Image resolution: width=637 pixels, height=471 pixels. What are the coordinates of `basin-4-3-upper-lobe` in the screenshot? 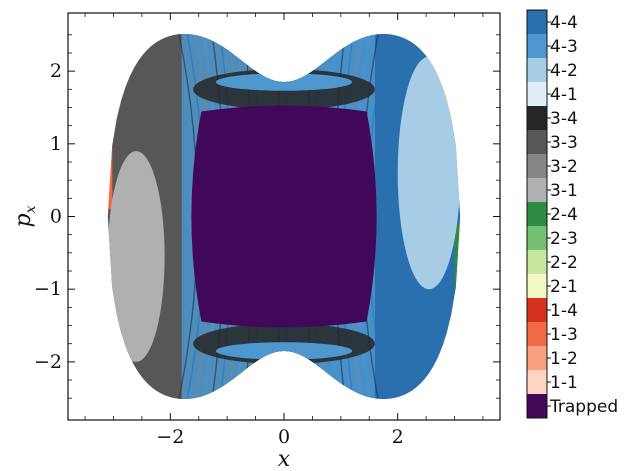 It's located at (284, 82).